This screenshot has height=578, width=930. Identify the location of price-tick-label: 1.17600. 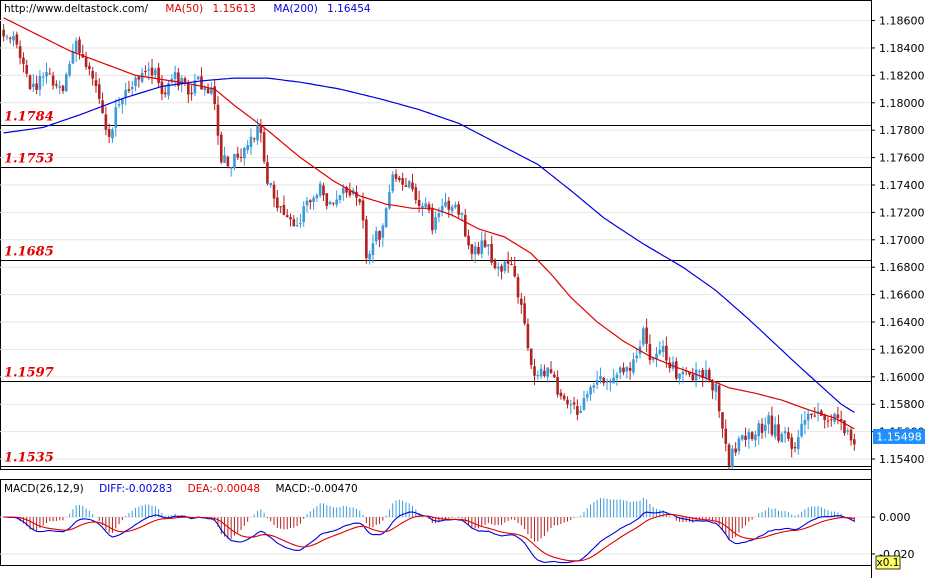
(902, 158).